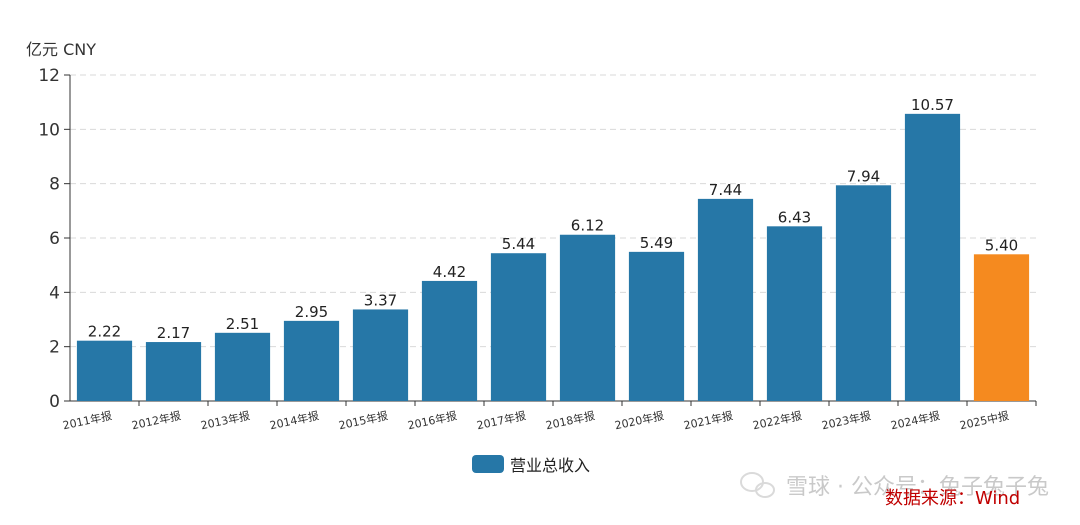  I want to click on x-tick-label: 2024年报, so click(915, 420).